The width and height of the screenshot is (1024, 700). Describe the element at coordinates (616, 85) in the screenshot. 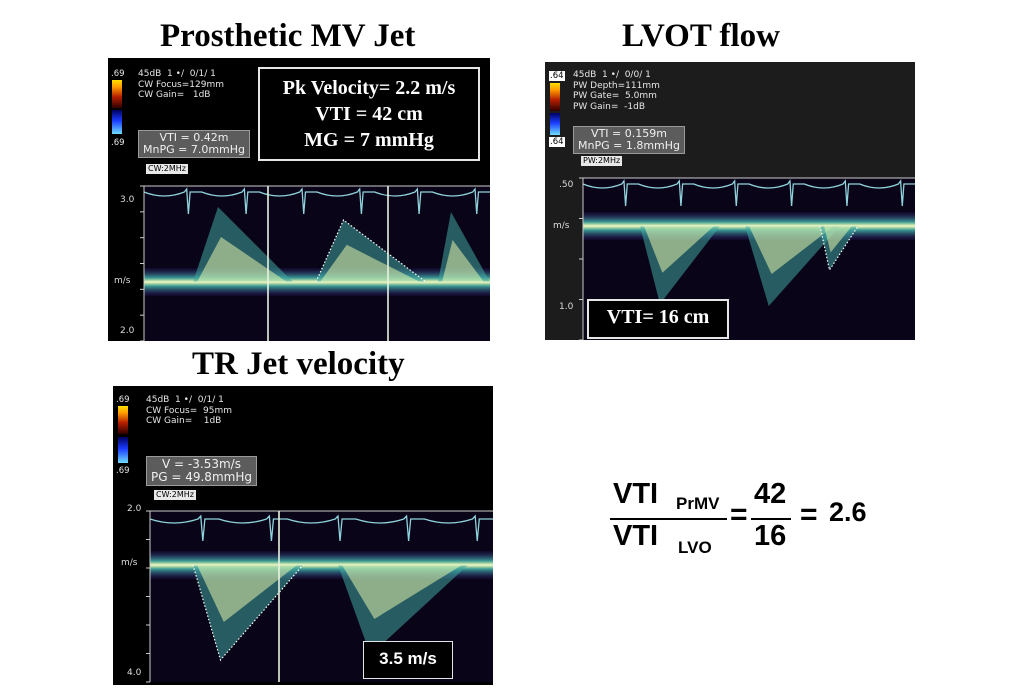

I see `settings-line: PW Depth=111mm` at that location.